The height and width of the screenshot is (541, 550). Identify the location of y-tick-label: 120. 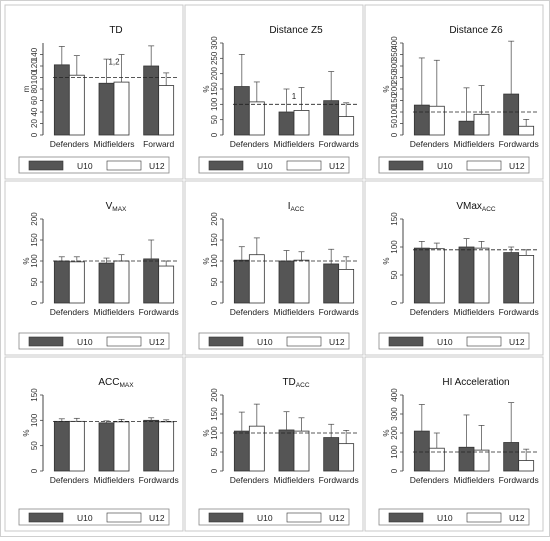
(34, 66).